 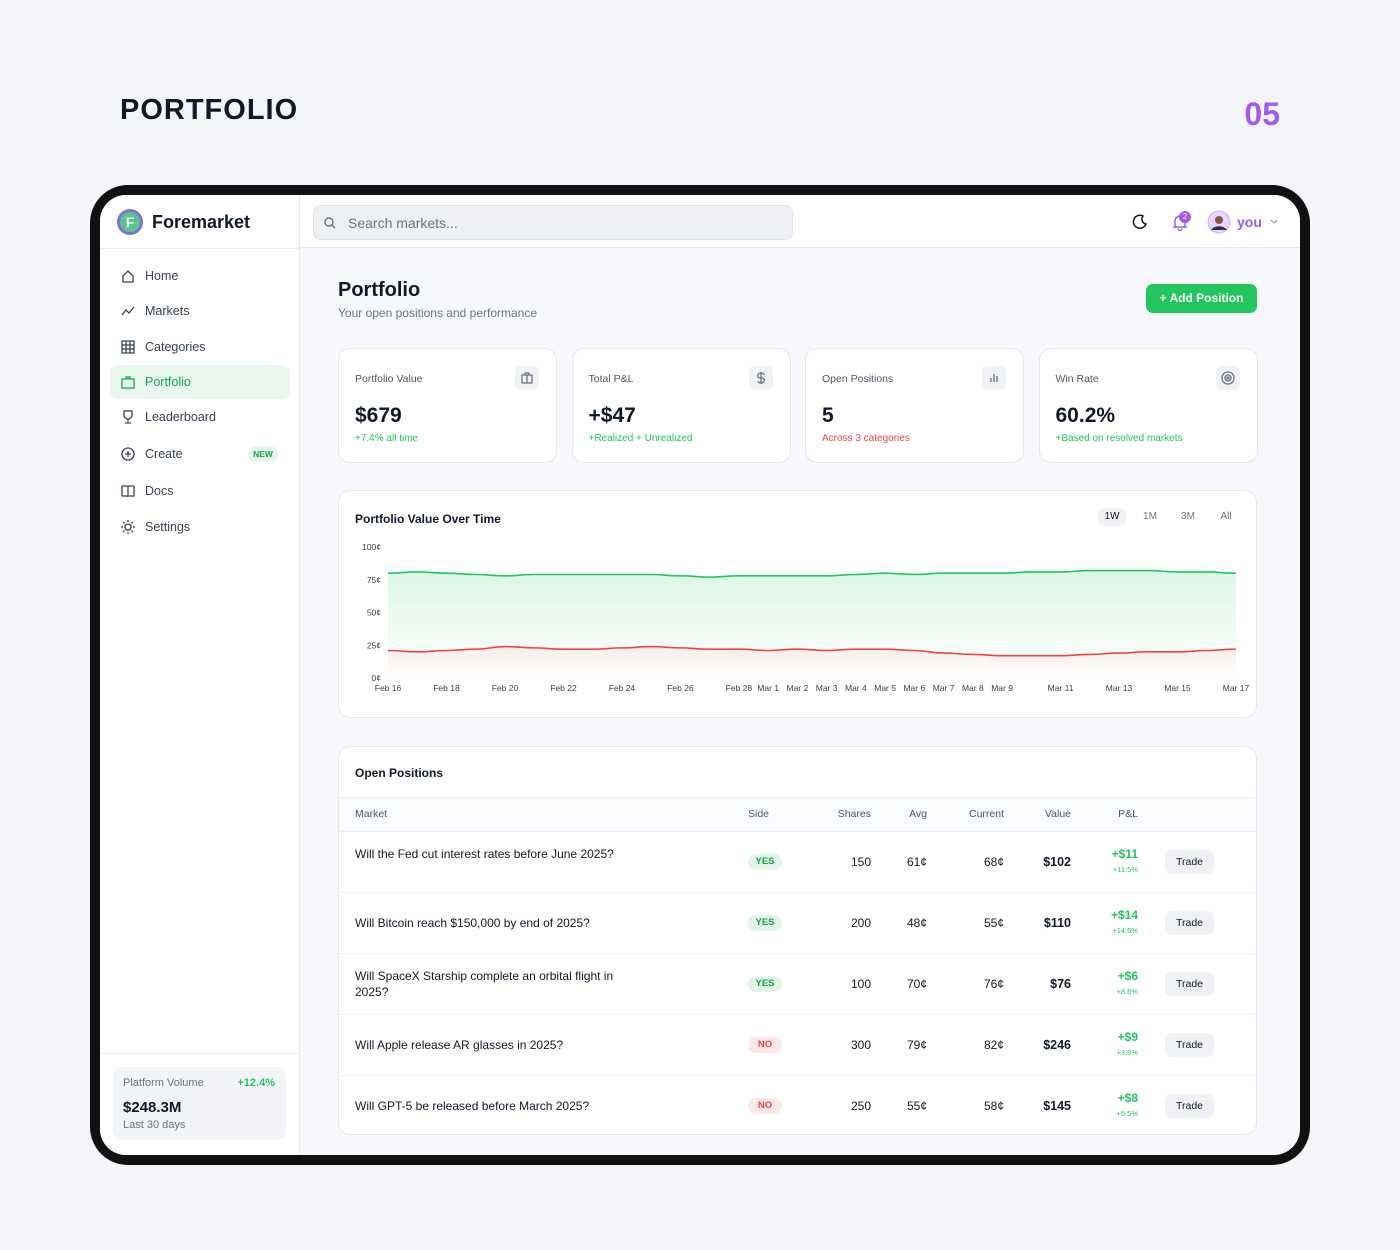 What do you see at coordinates (1002, 688) in the screenshot?
I see `x-tick-label: Mar 9` at bounding box center [1002, 688].